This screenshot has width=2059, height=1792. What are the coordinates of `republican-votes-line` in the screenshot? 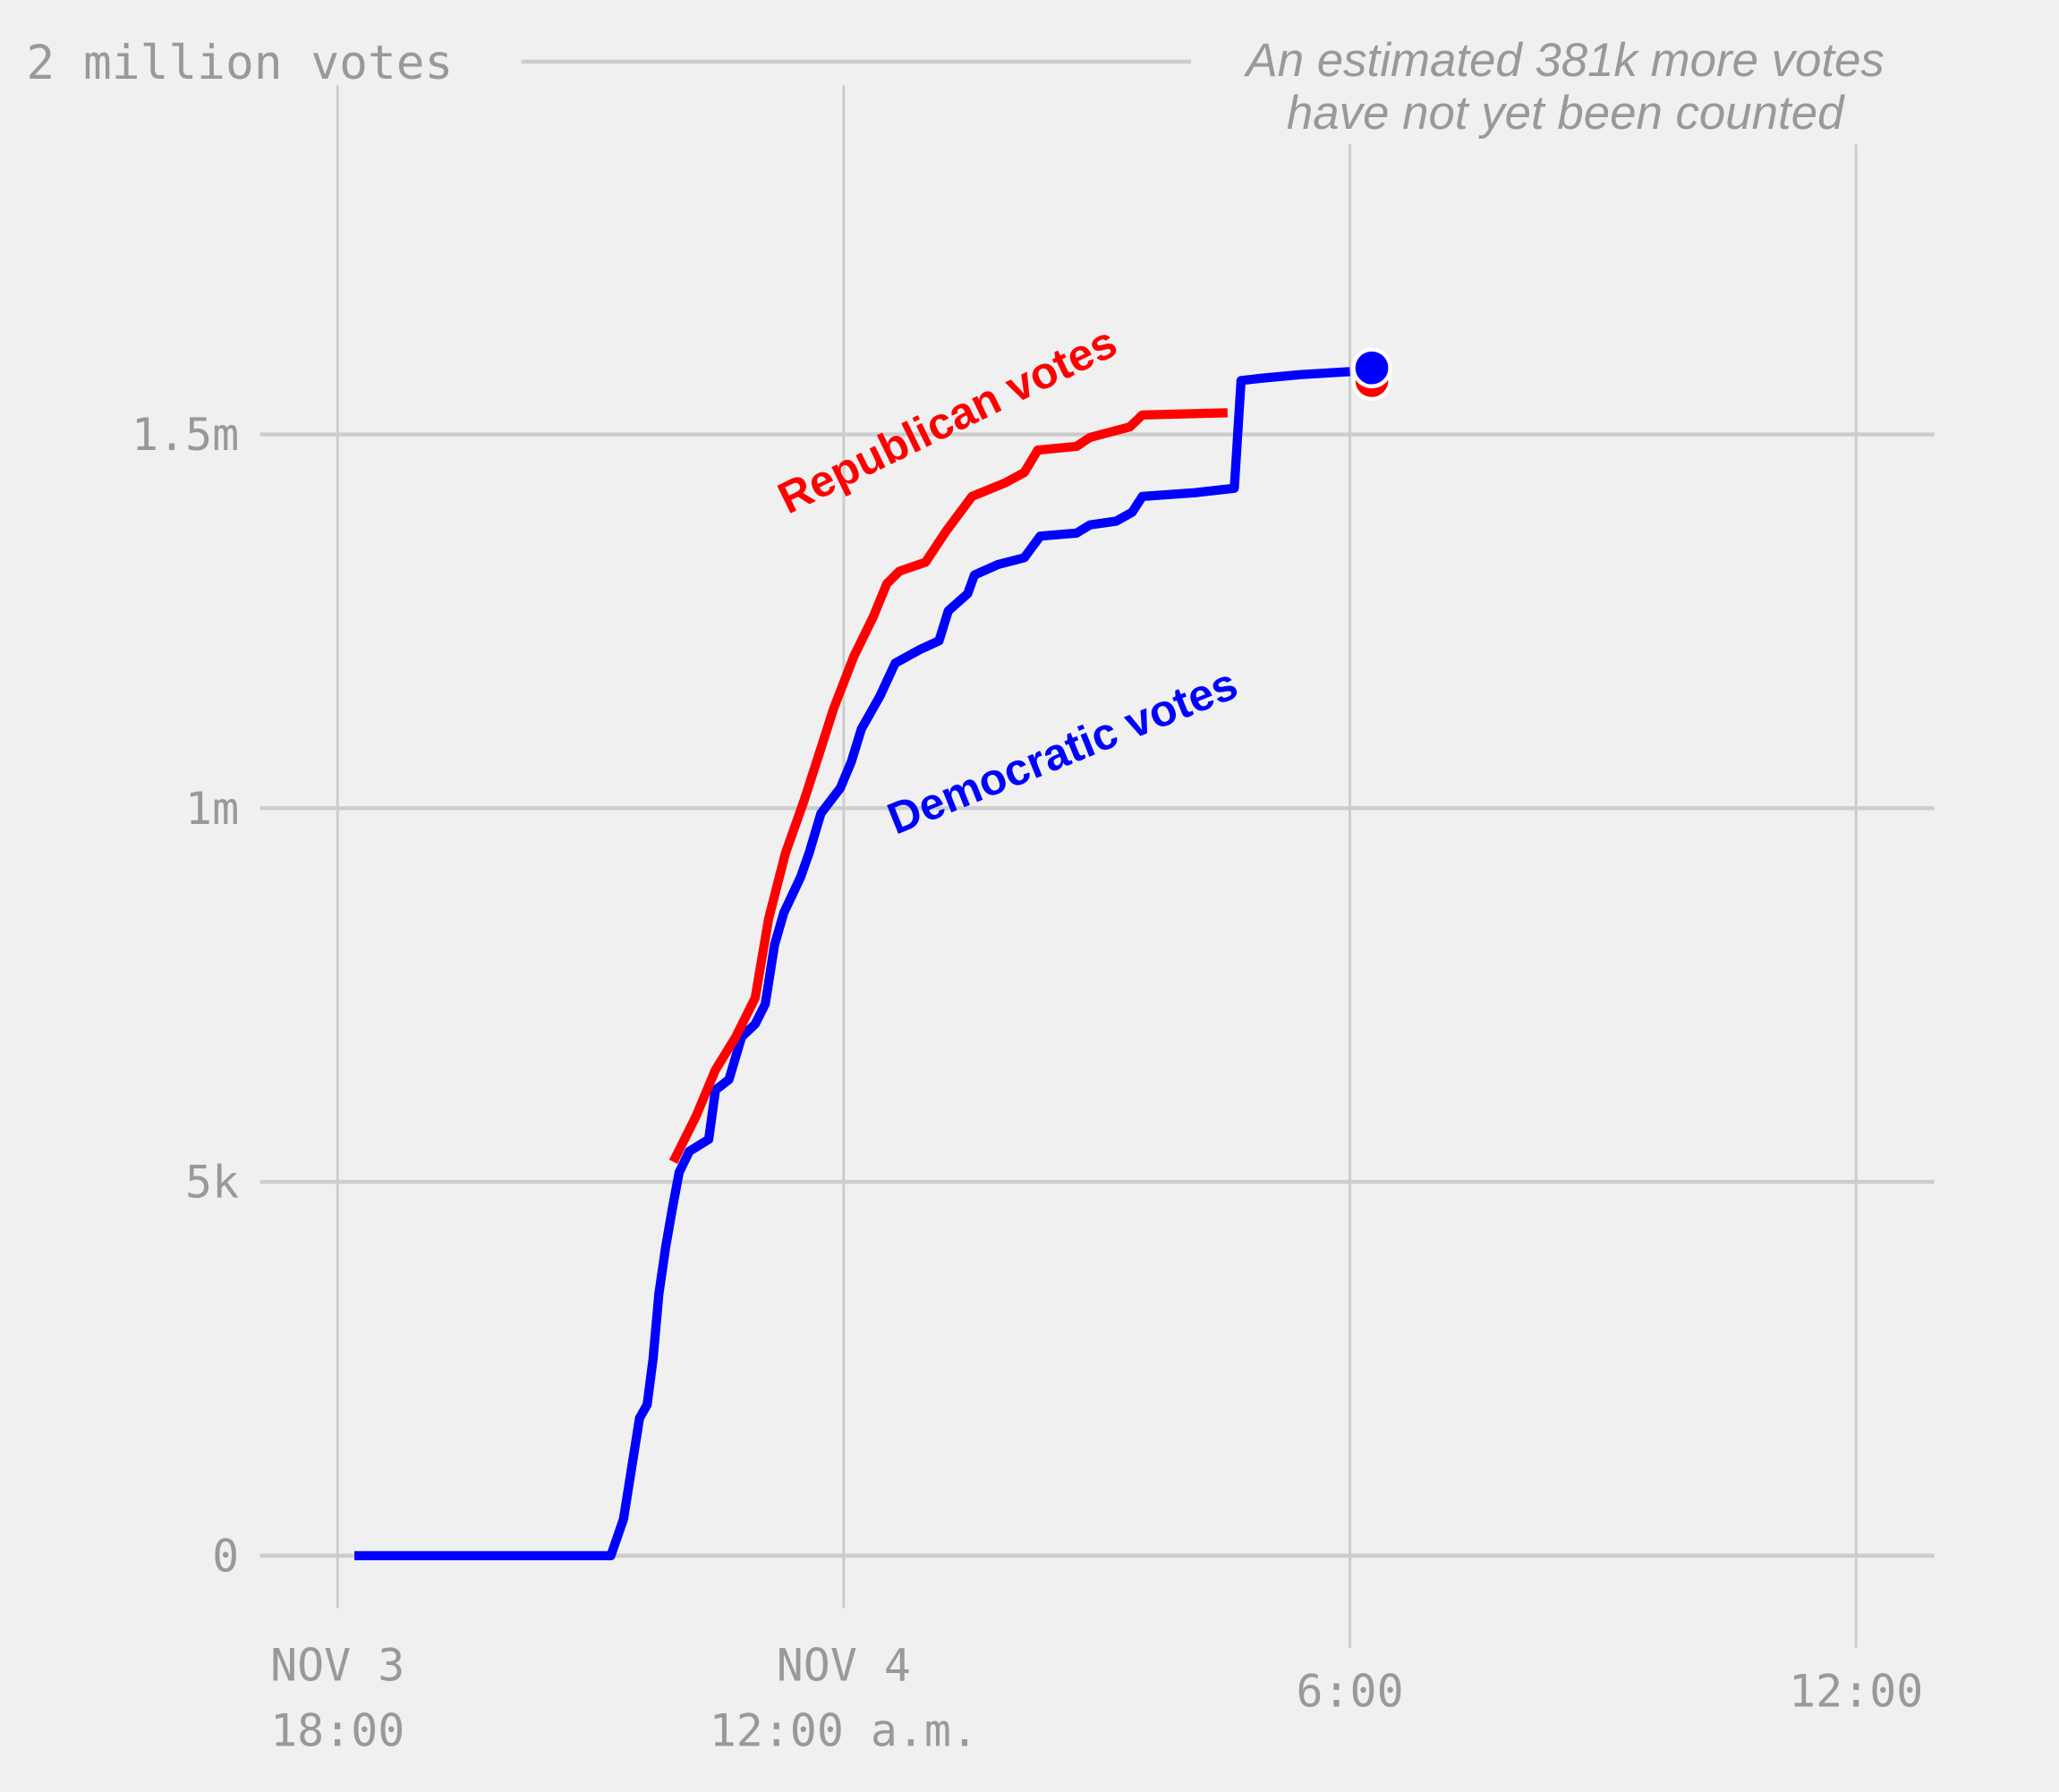 It's located at (948, 786).